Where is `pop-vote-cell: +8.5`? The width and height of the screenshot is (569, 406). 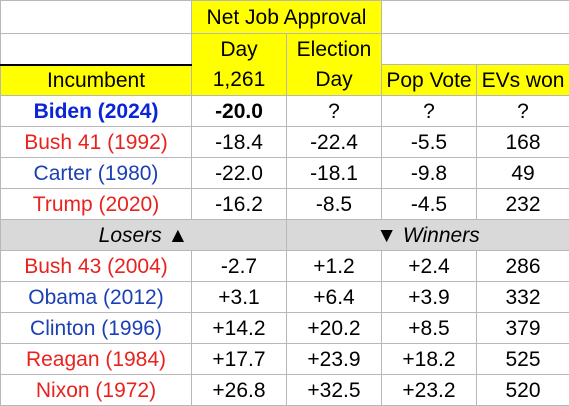 pop-vote-cell: +8.5 is located at coordinates (429, 328).